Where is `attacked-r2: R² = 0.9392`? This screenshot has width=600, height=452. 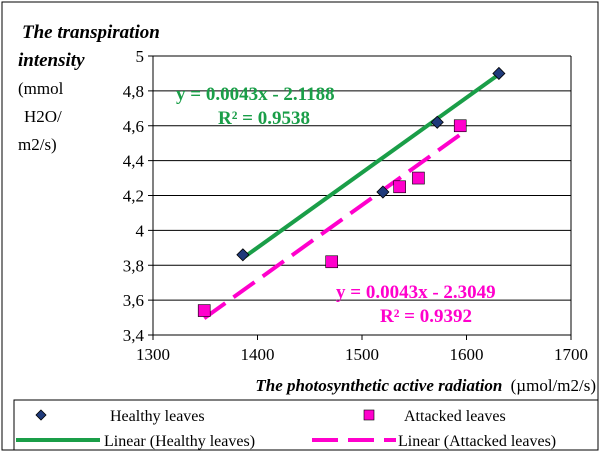 attacked-r2: R² = 0.9392 is located at coordinates (426, 316).